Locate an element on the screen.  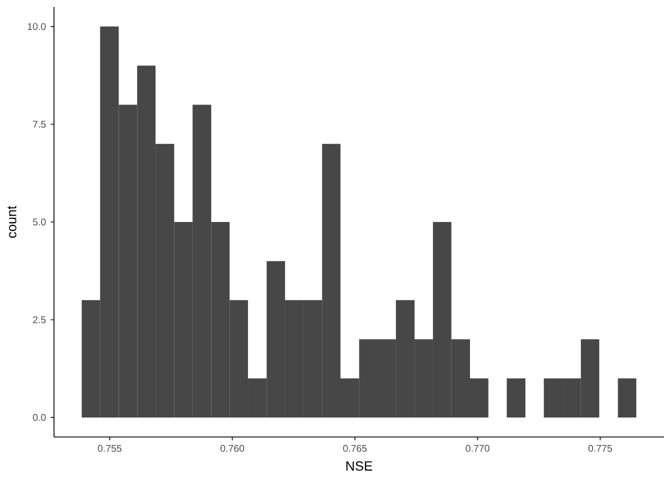
y-tick-label: 10.0 is located at coordinates (37, 26).